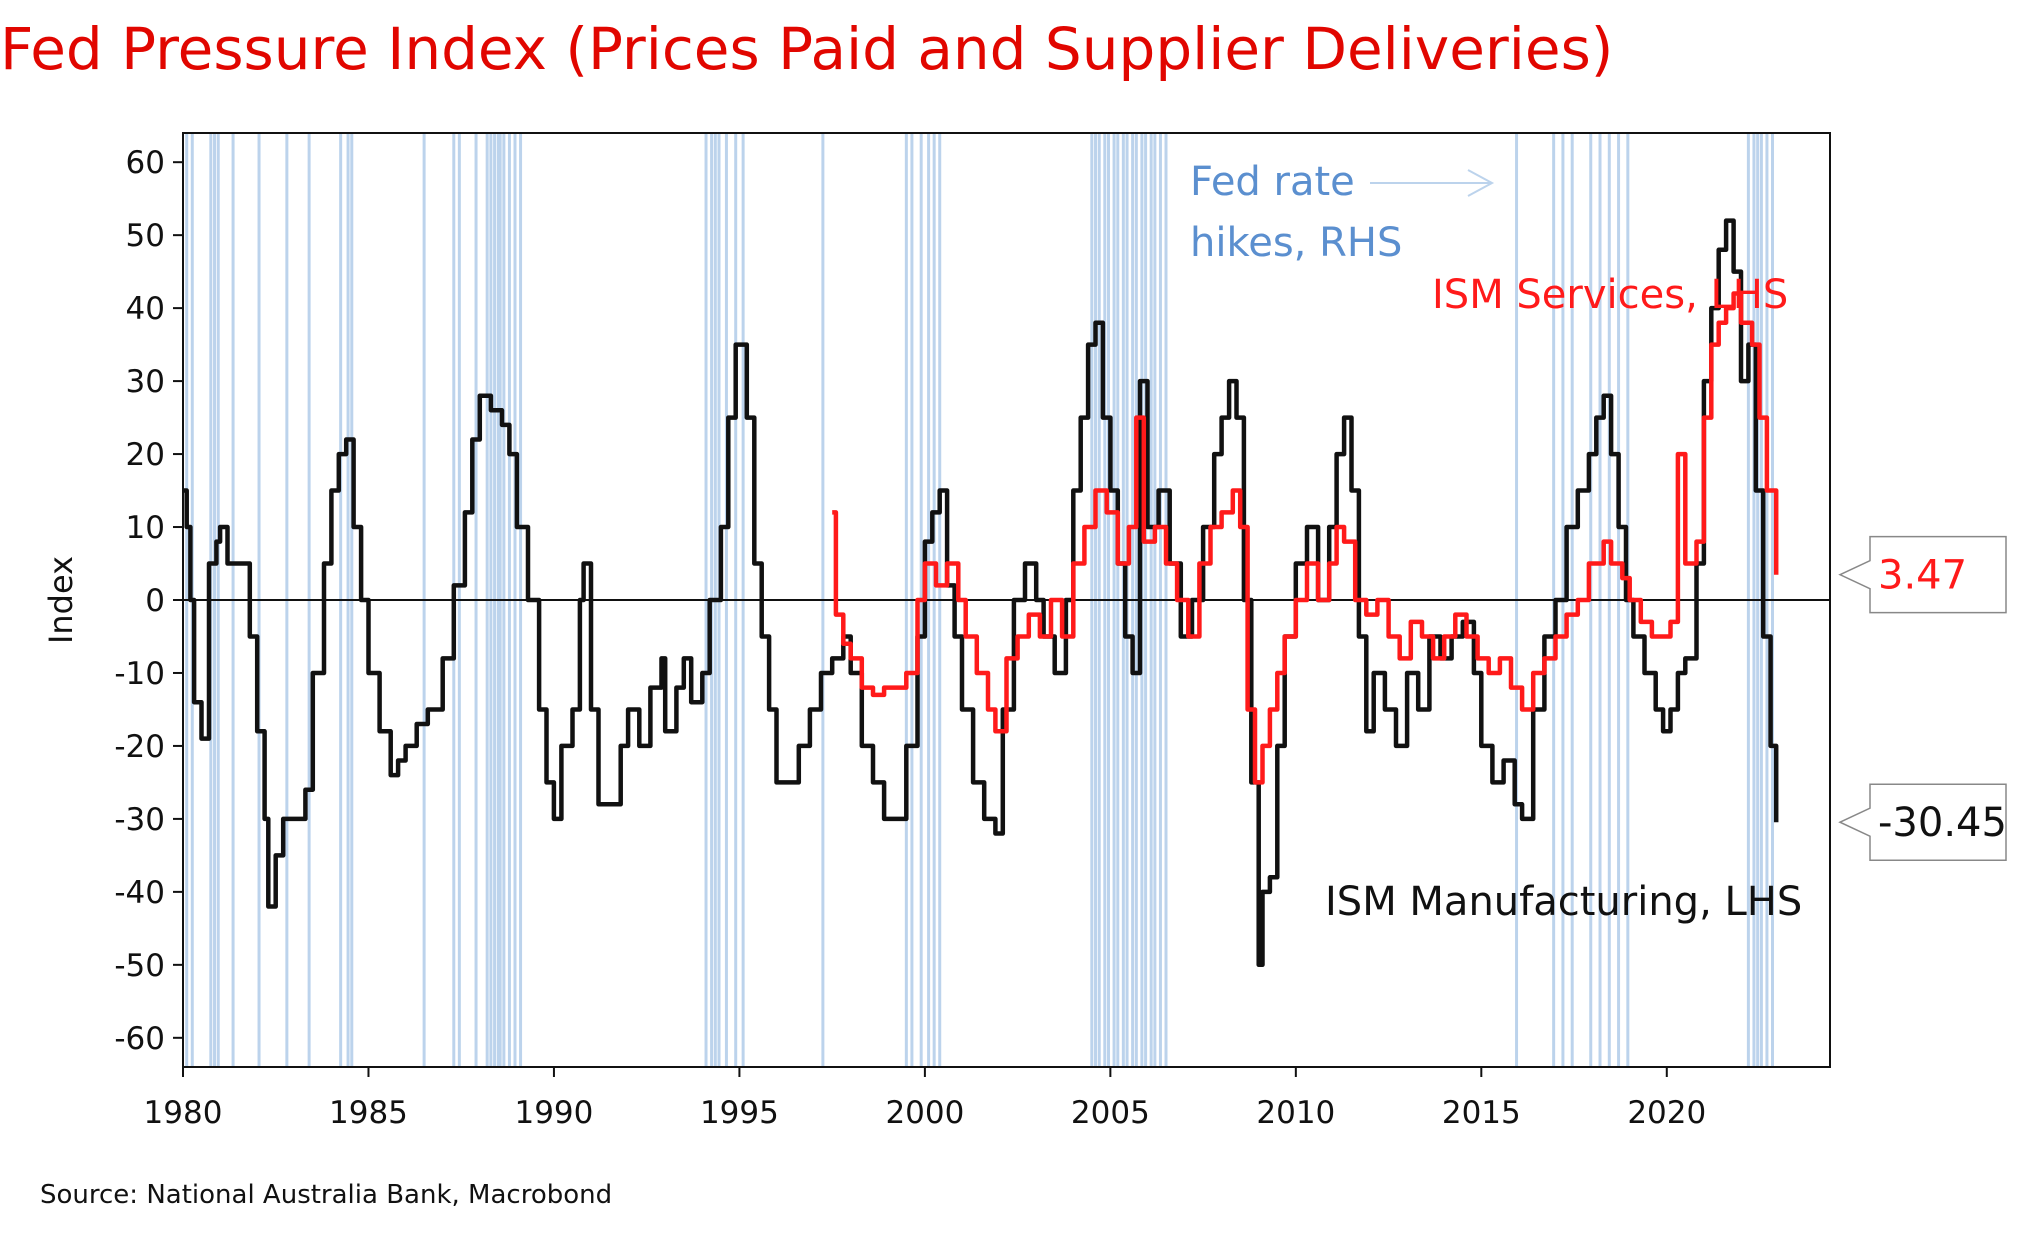 This screenshot has height=1250, width=2031. I want to click on y-tick-label: -60, so click(139, 1039).